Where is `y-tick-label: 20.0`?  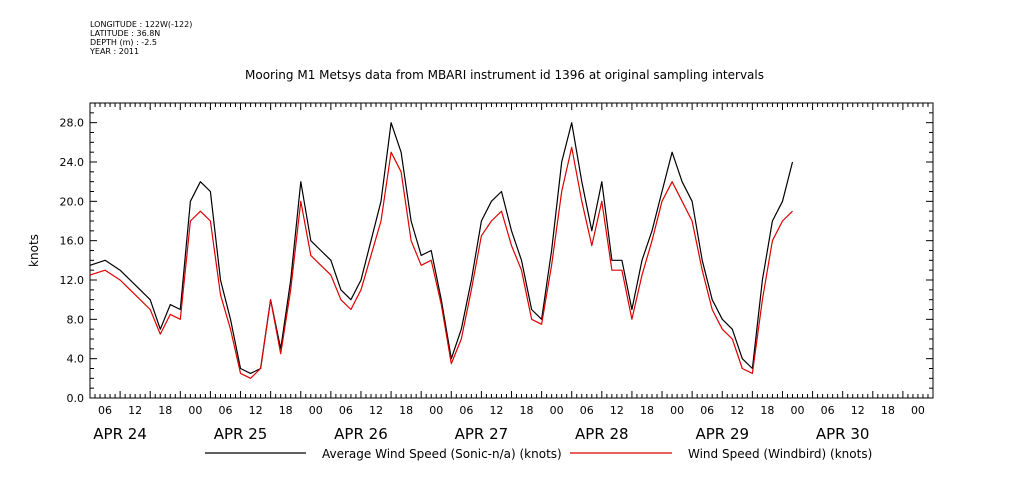 y-tick-label: 20.0 is located at coordinates (72, 201).